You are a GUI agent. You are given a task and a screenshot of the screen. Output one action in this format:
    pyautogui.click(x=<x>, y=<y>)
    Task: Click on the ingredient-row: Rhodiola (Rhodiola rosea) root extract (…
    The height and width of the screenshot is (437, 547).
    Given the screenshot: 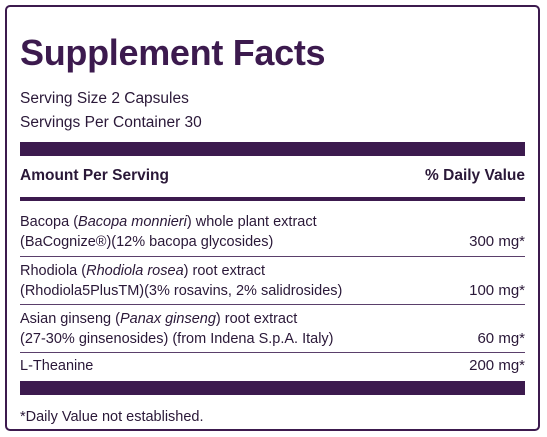 What is the action you would take?
    pyautogui.click(x=272, y=281)
    